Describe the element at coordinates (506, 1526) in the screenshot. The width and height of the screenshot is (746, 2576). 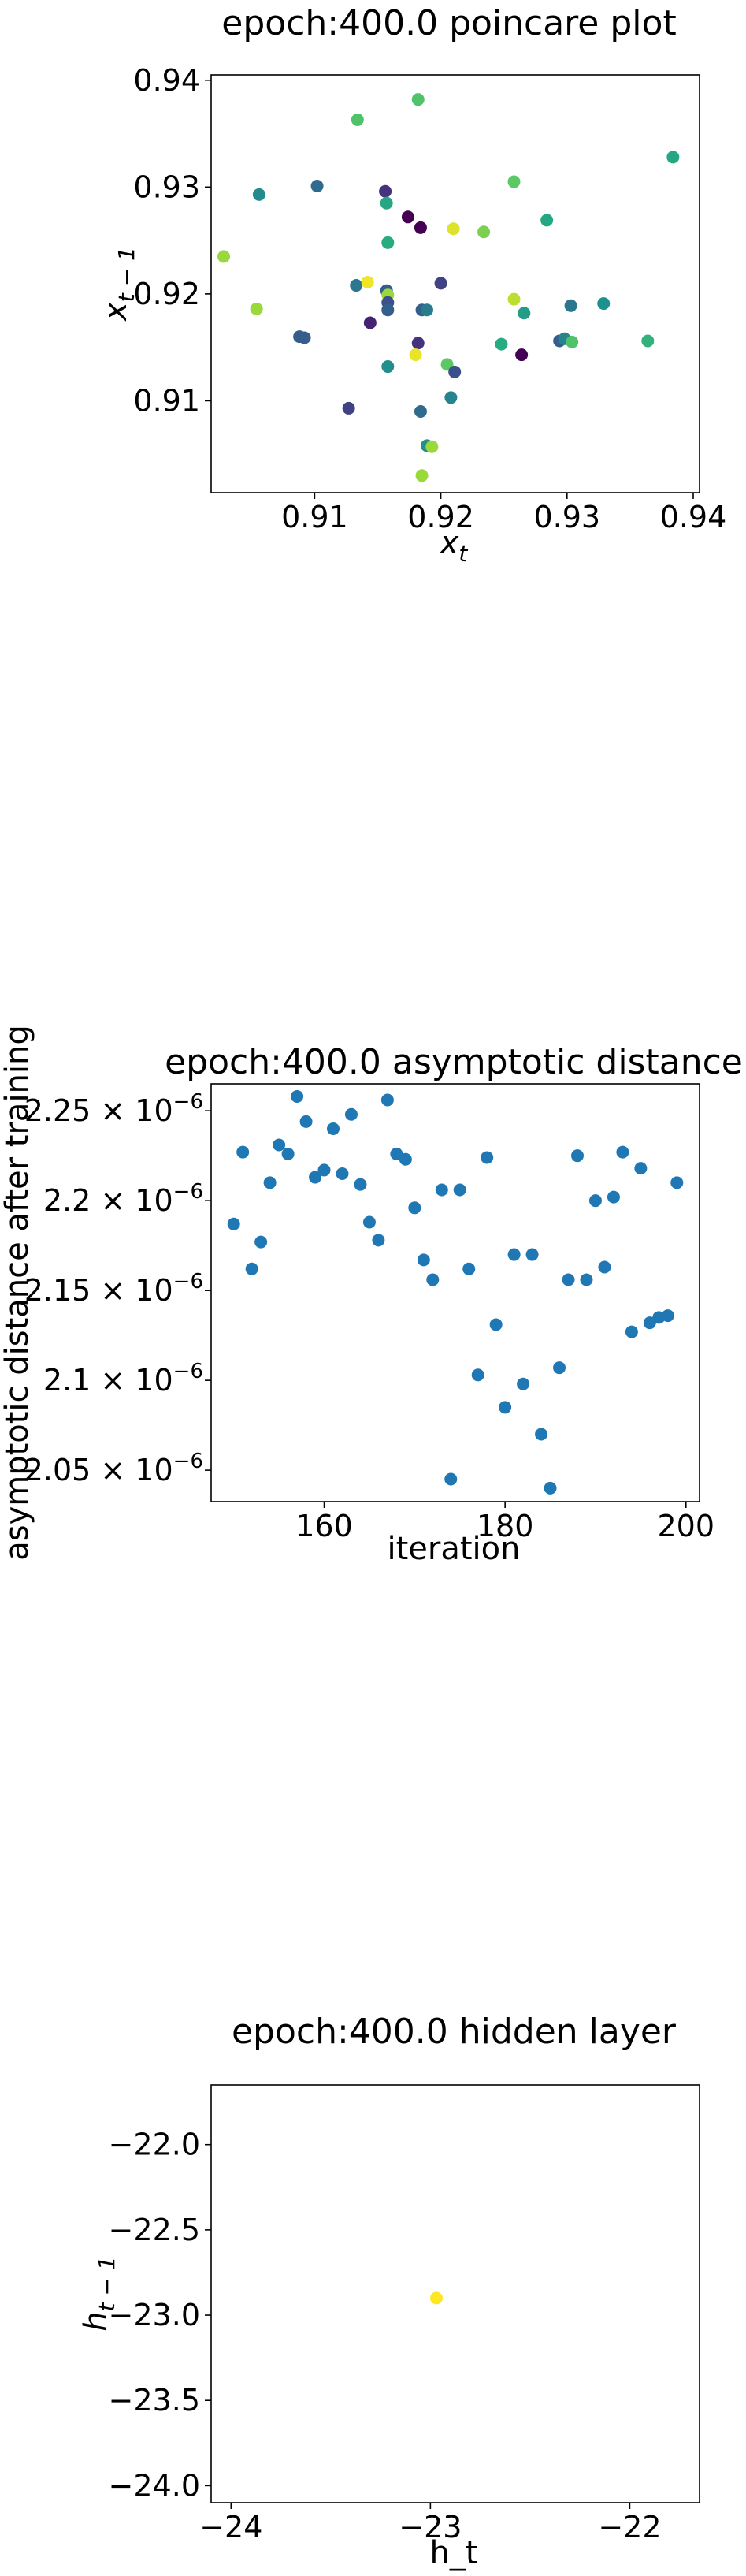
I see `x-tick-label: 180` at that location.